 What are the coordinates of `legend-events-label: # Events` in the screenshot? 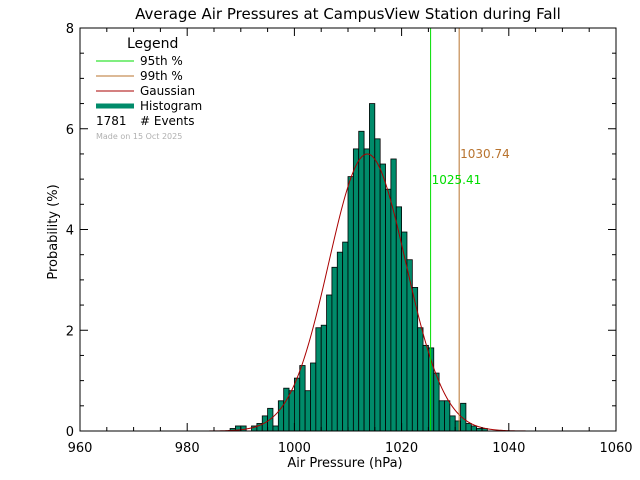 It's located at (167, 121).